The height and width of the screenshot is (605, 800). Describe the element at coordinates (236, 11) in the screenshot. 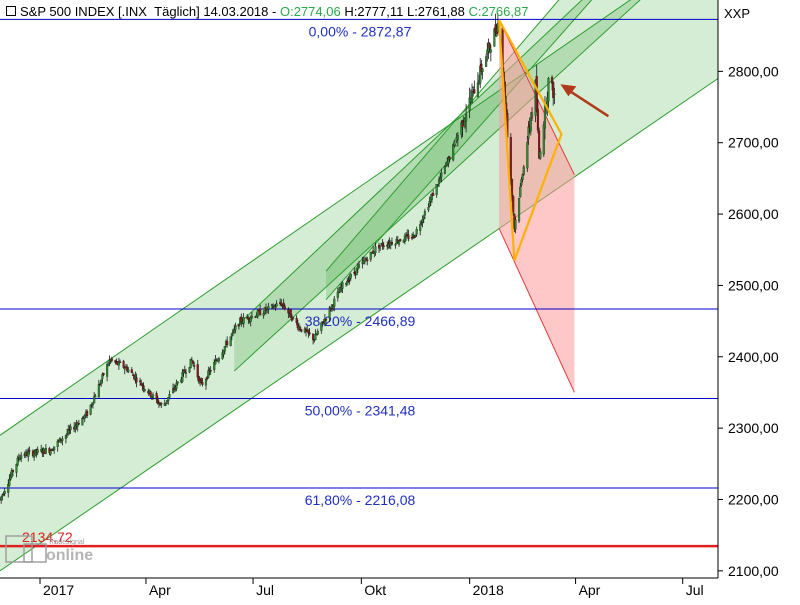

I see `header-date: 14.03.2018` at that location.